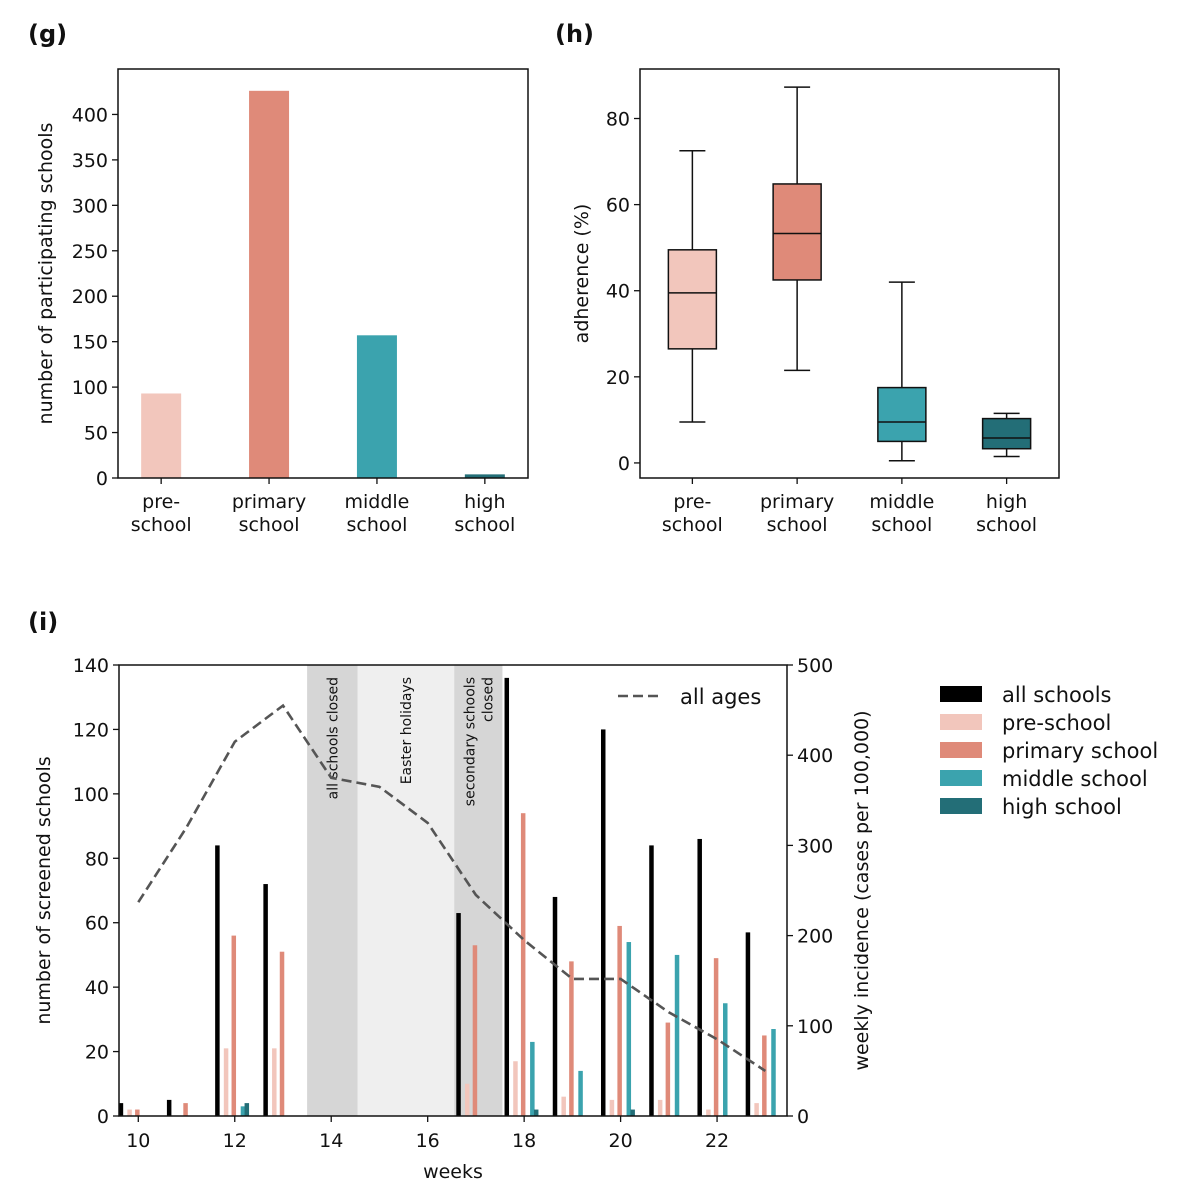 The height and width of the screenshot is (1200, 1180). I want to click on y2-tick-label: 100, so click(815, 1027).